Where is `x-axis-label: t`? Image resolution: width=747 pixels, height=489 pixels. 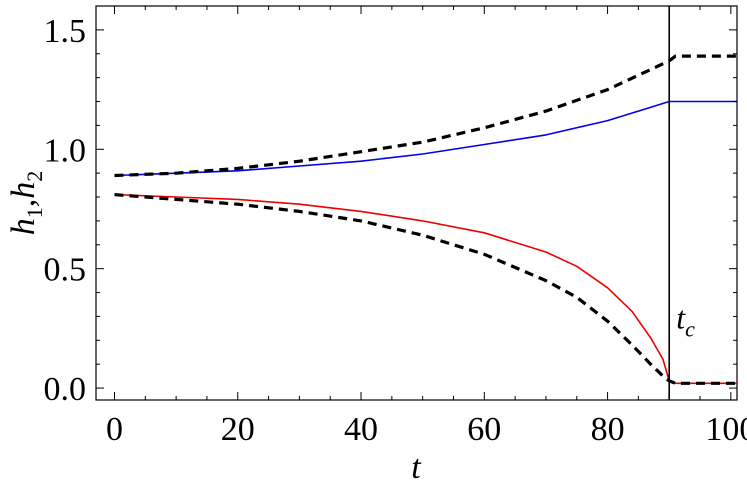
x-axis-label: t is located at coordinates (416, 467).